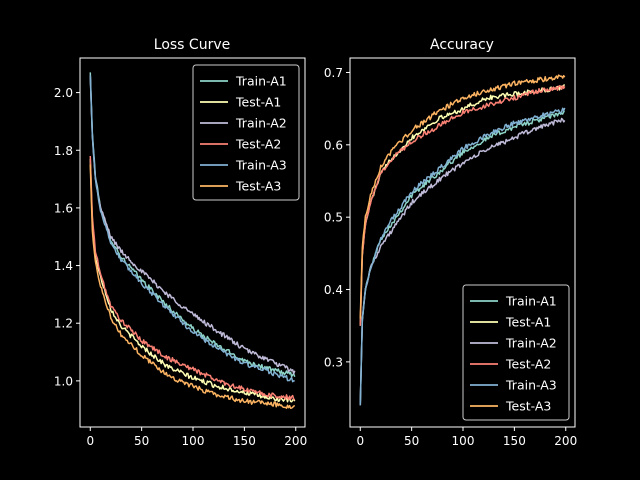 The height and width of the screenshot is (480, 640). I want to click on loss-x-tick-label: 100, so click(193, 441).